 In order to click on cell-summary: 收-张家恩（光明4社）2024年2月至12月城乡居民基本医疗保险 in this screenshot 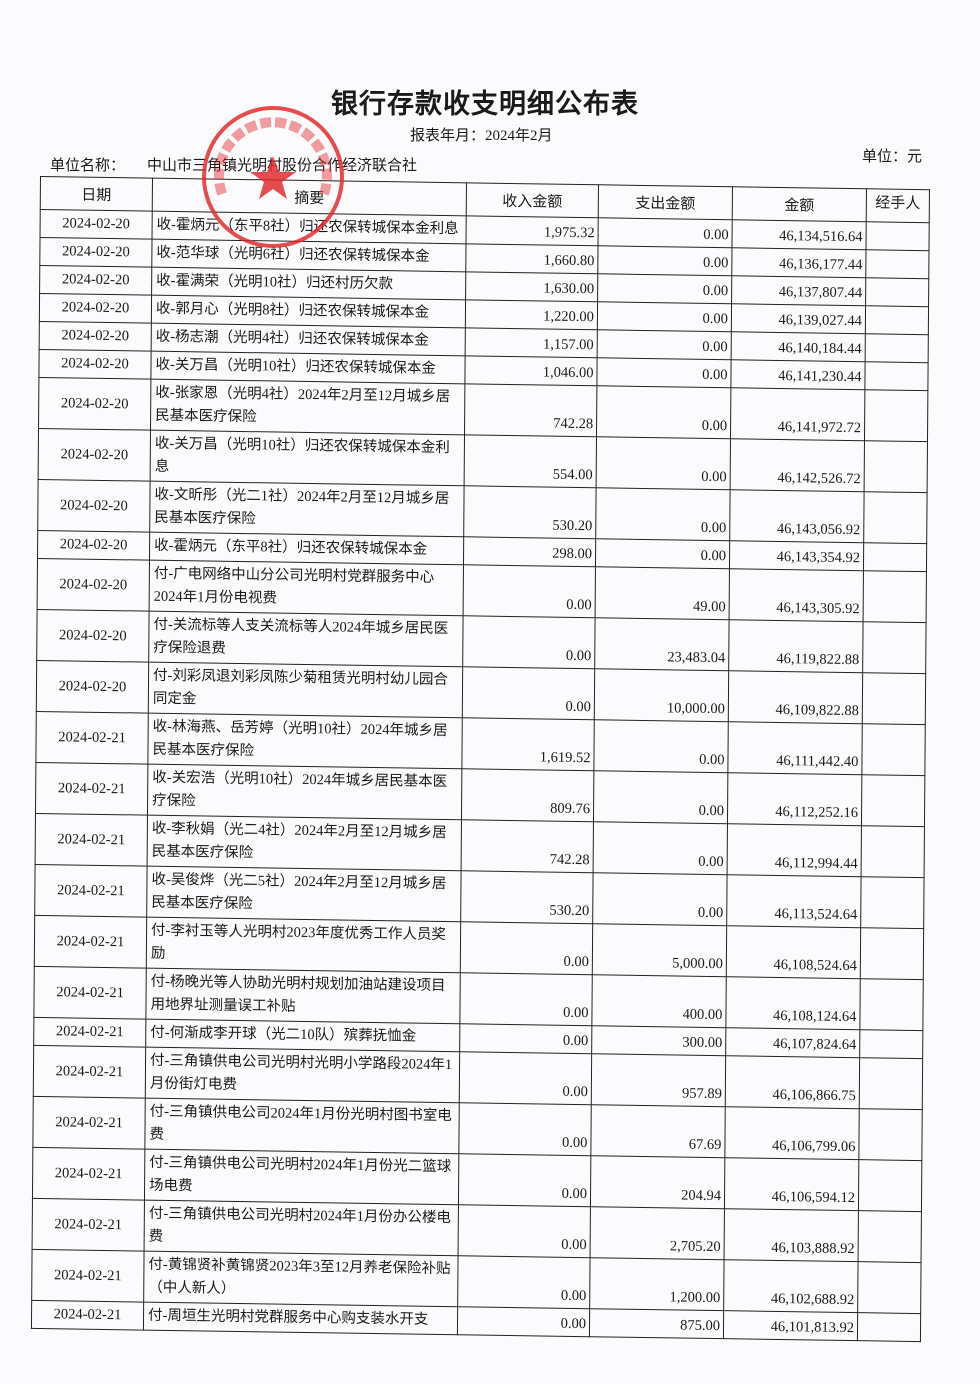, I will do `click(307, 407)`.